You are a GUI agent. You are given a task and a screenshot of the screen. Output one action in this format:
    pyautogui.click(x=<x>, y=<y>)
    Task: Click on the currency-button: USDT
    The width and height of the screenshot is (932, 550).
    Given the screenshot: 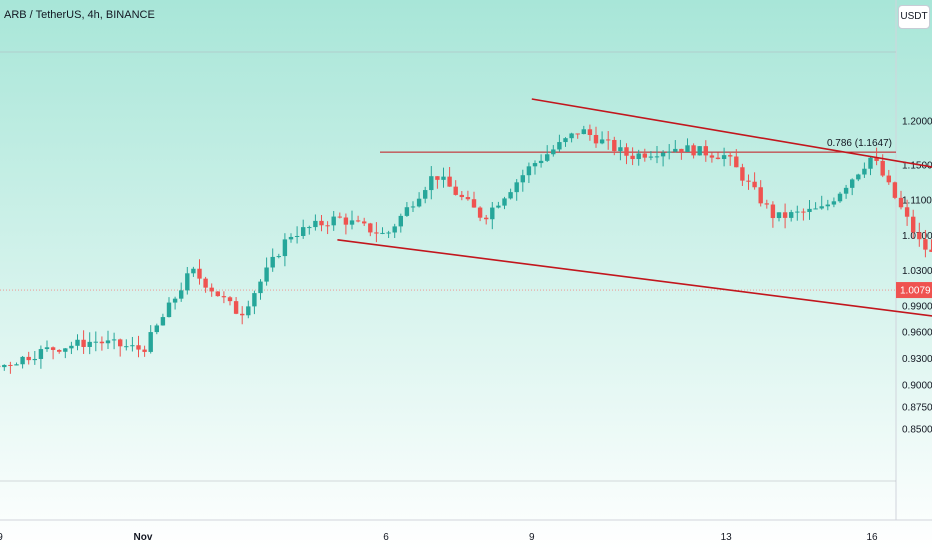 What is the action you would take?
    pyautogui.click(x=914, y=17)
    